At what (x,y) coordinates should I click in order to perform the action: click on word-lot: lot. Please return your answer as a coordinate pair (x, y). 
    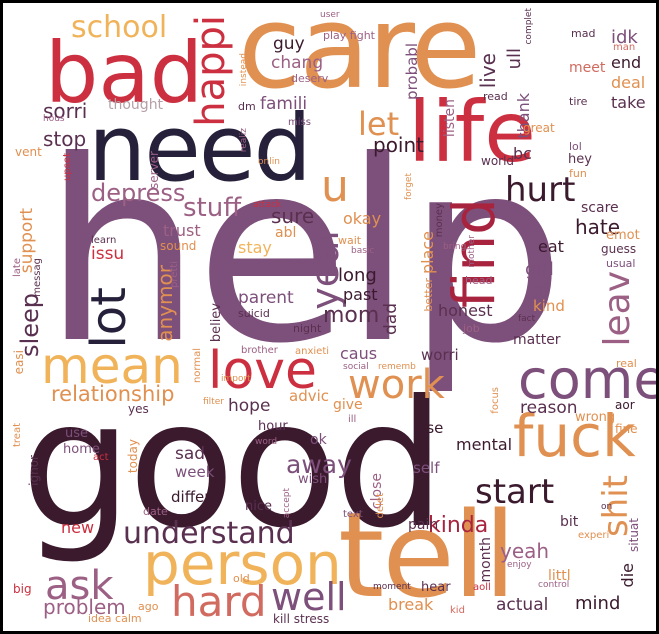
    Looking at the image, I should click on (109, 318).